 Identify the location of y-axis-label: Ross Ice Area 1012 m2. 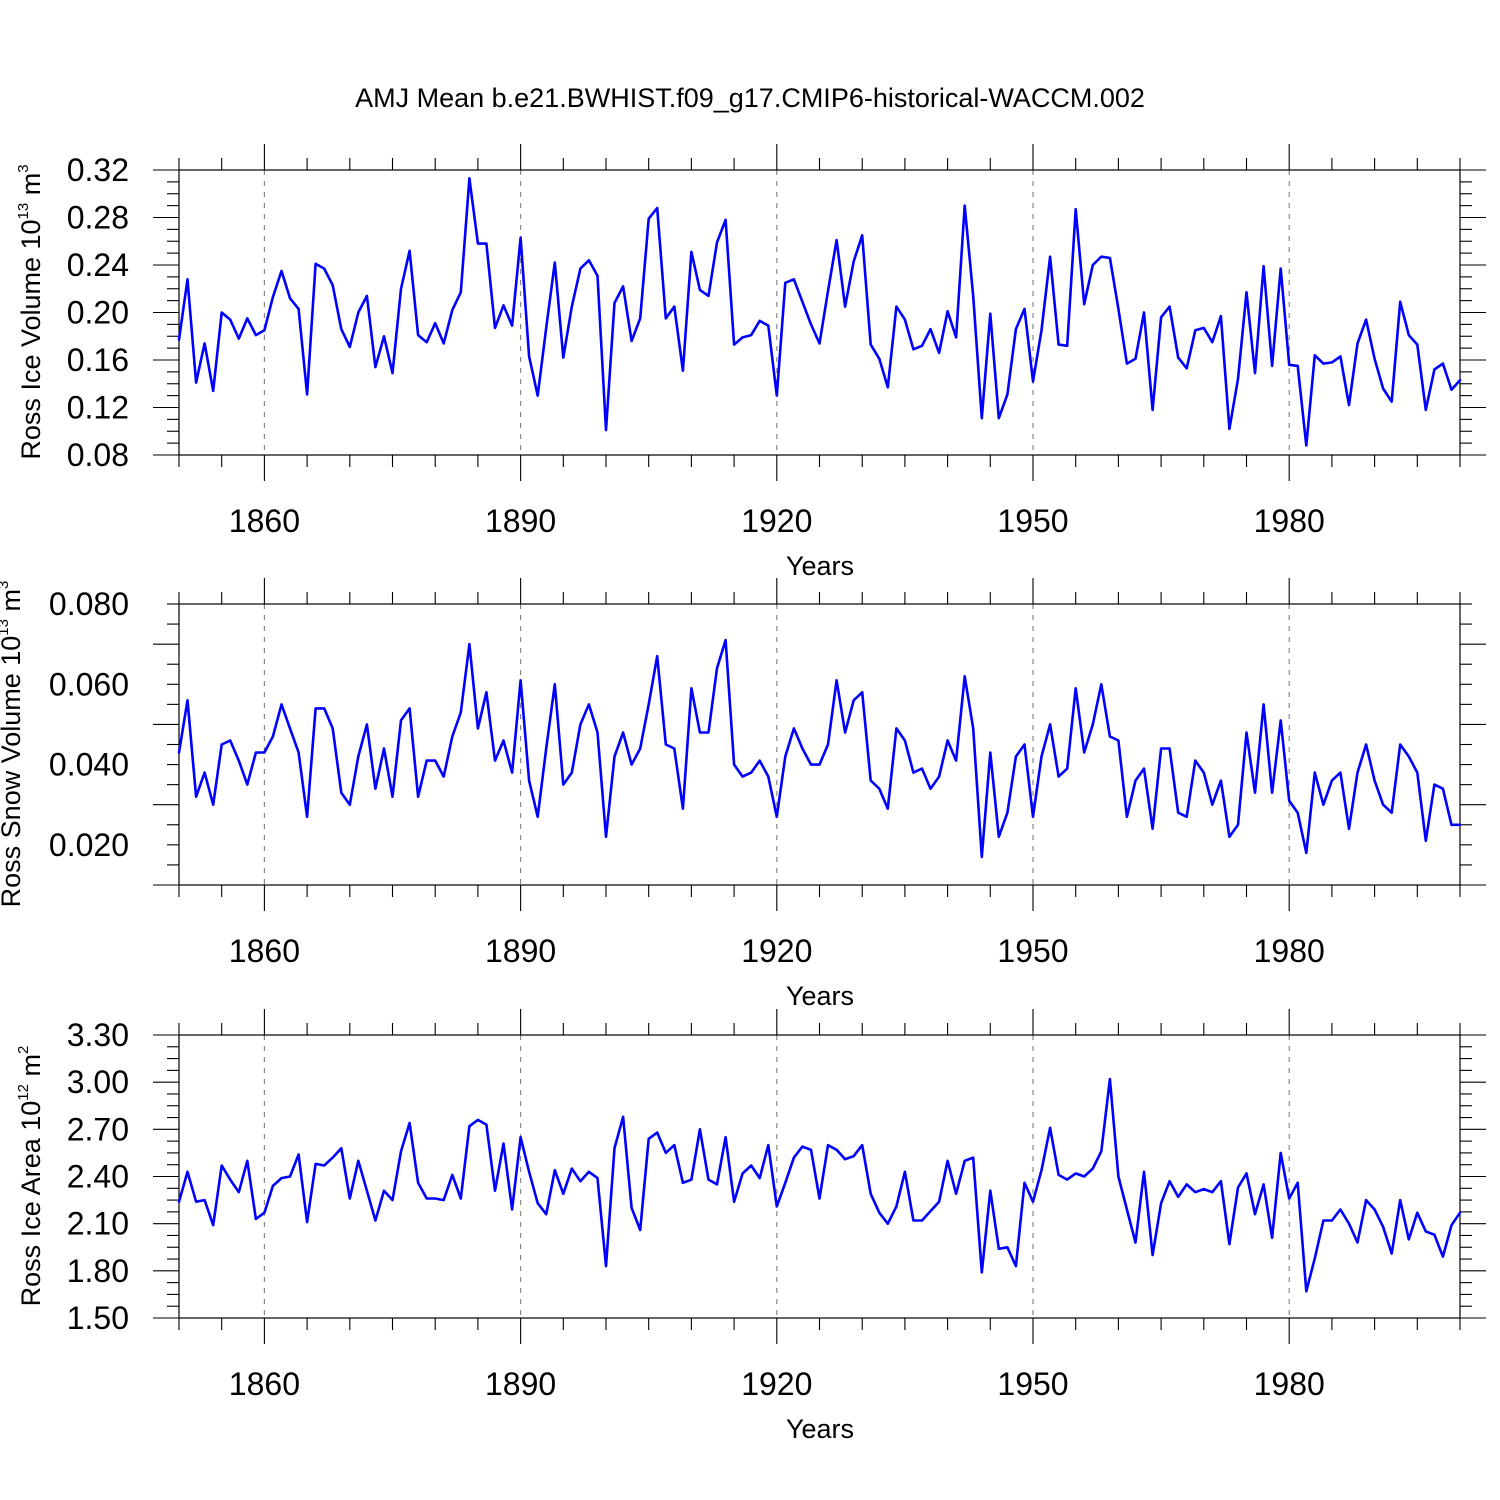
(30, 1176).